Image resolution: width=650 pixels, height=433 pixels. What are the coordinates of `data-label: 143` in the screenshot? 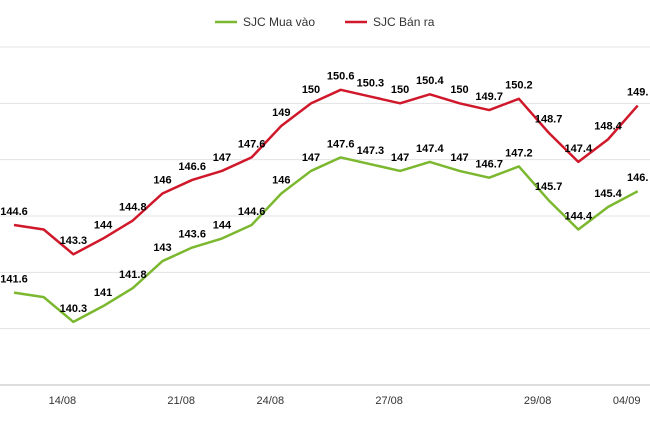 It's located at (162, 248).